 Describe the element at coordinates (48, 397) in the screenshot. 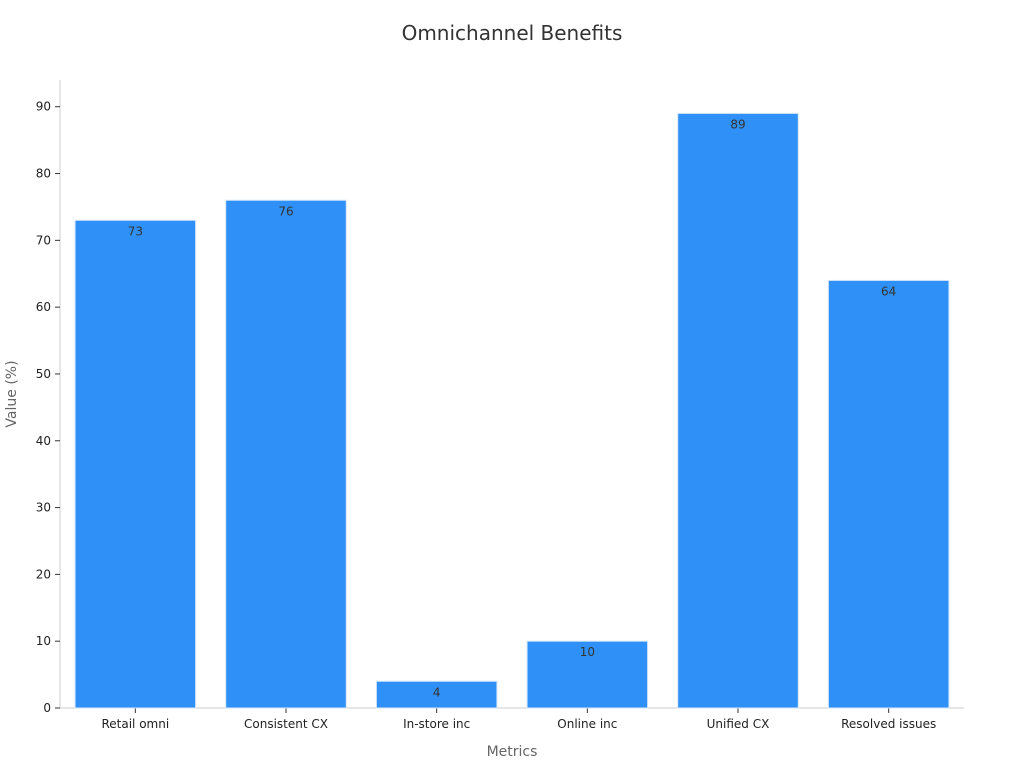

I see `y-axis: 0 10 20 30 40 50 60 70 80 90` at that location.